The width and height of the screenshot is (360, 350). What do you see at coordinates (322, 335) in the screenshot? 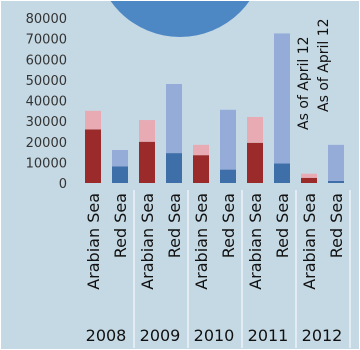
I see `x-group-label: 2012` at bounding box center [322, 335].